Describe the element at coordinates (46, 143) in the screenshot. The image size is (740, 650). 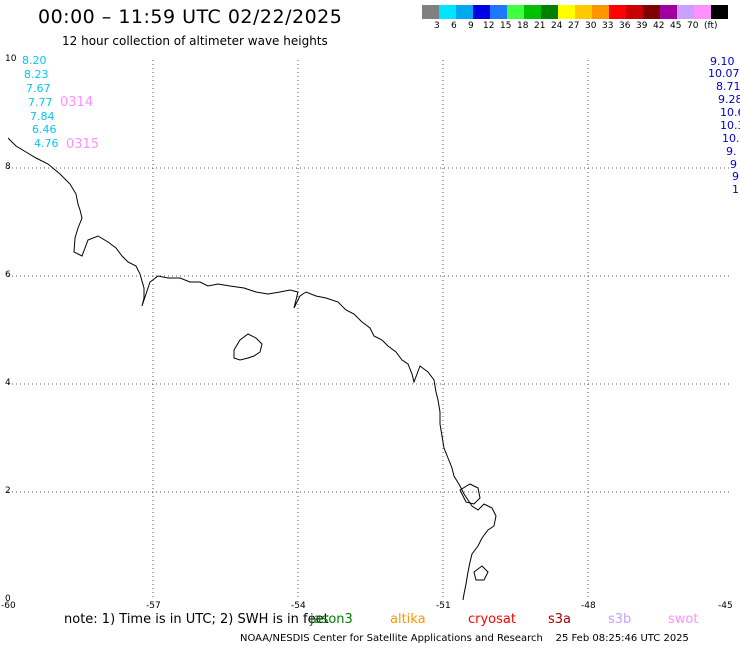
I see `wave-value: 4.76` at that location.